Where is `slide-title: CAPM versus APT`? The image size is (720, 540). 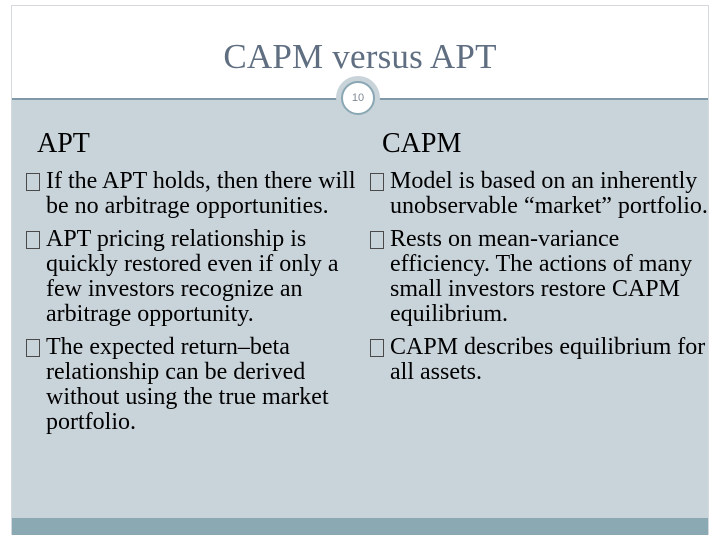 slide-title: CAPM versus APT is located at coordinates (360, 56).